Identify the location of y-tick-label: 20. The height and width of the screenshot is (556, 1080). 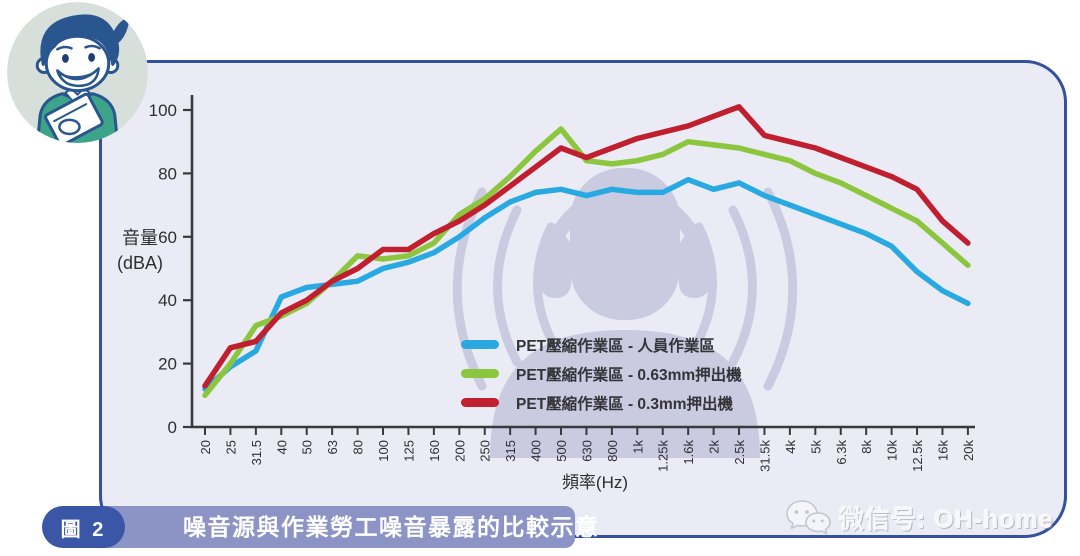
(167, 364).